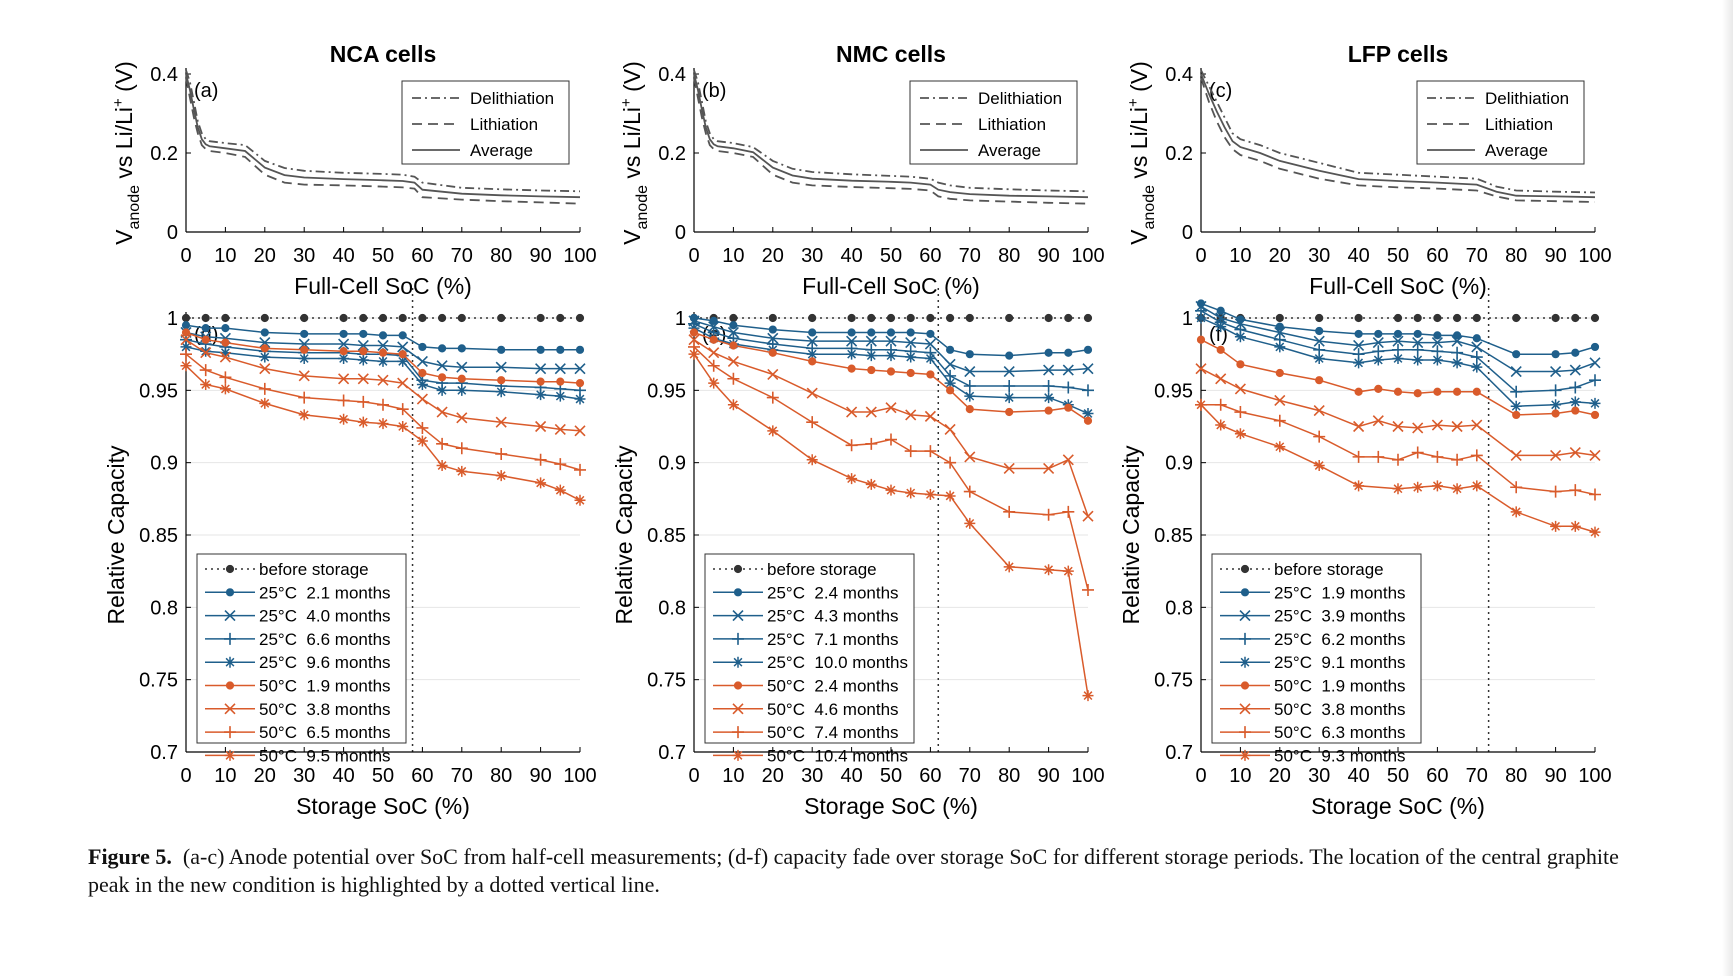  I want to click on x-tick-label: 30, so click(304, 256).